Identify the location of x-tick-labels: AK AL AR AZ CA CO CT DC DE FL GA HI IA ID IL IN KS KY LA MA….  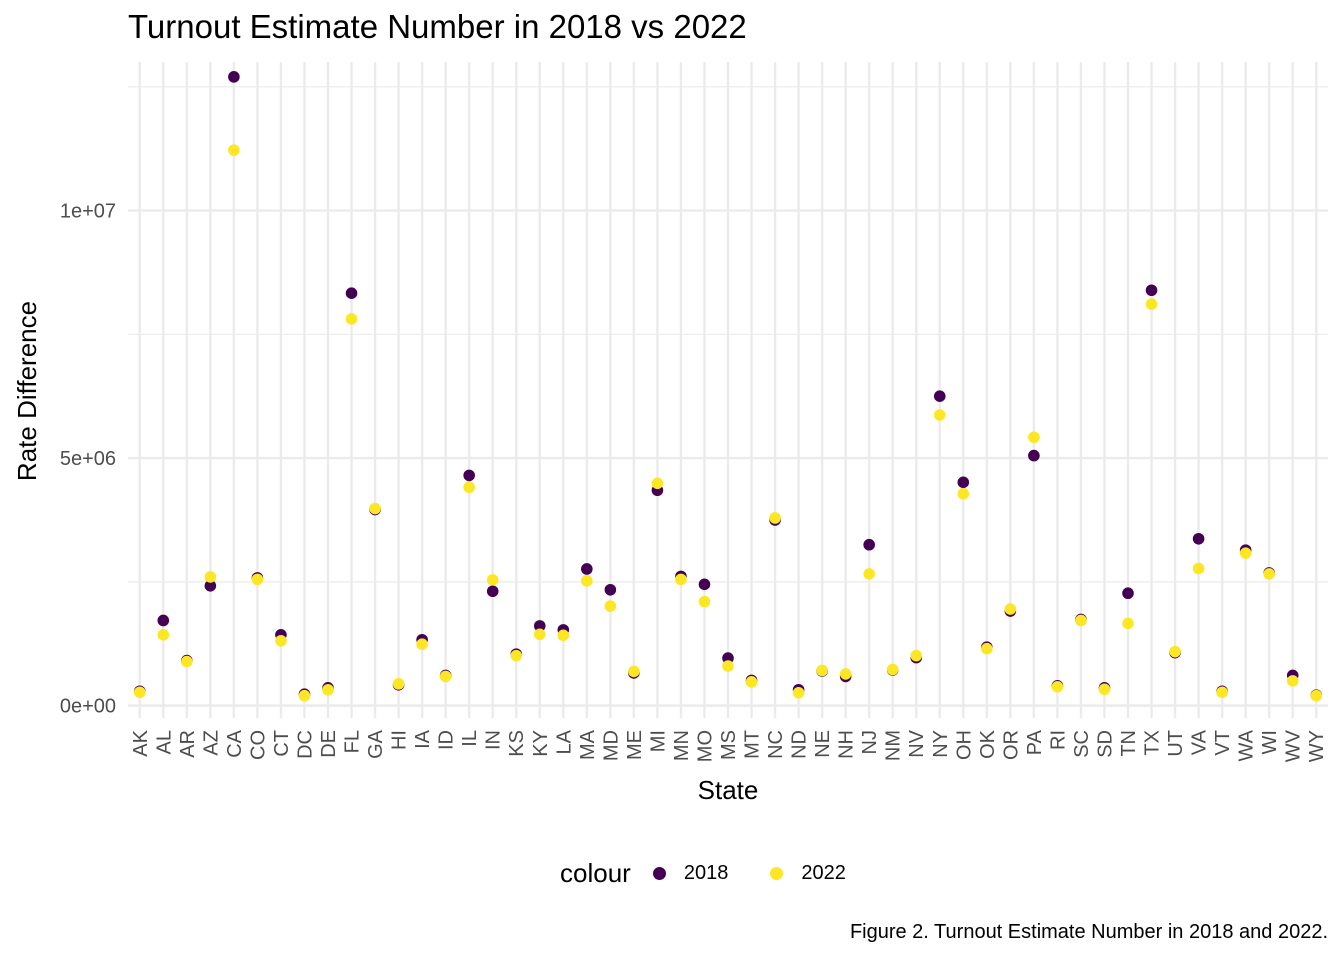
(729, 745).